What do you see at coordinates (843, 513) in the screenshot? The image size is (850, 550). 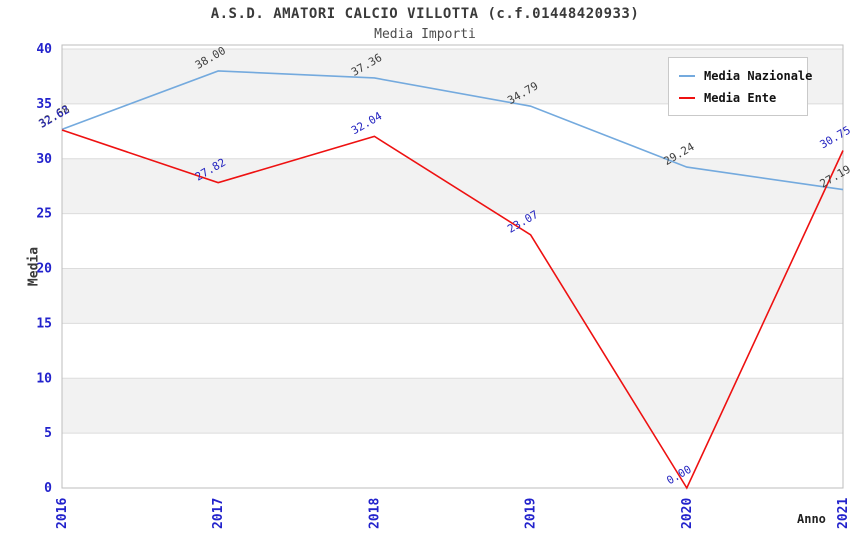 I see `x-tick-label: 2021` at bounding box center [843, 513].